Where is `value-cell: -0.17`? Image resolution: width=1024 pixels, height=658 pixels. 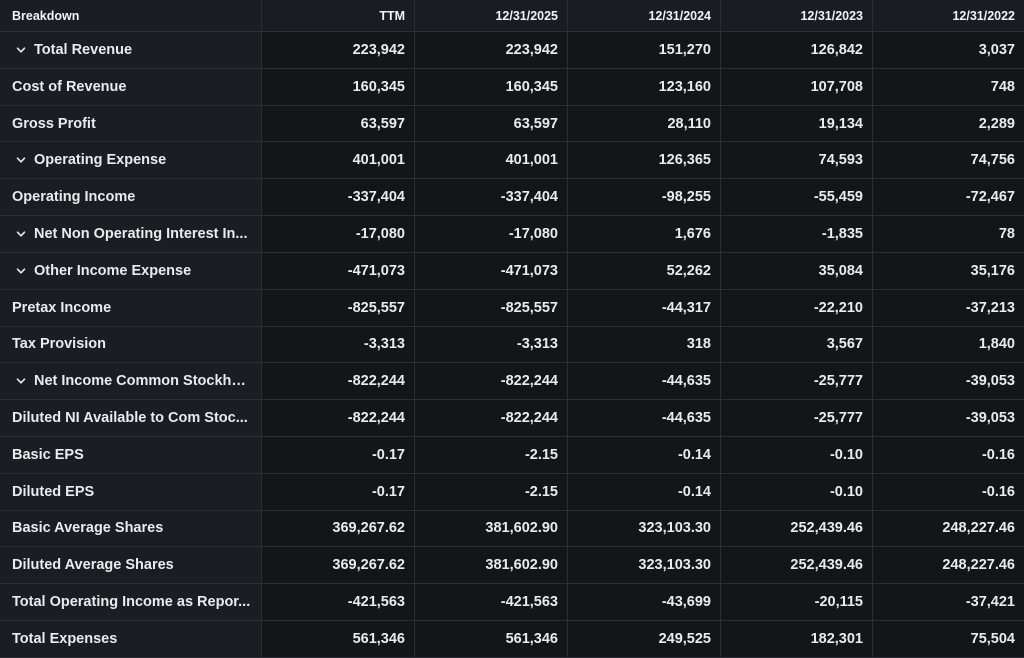 value-cell: -0.17 is located at coordinates (338, 492).